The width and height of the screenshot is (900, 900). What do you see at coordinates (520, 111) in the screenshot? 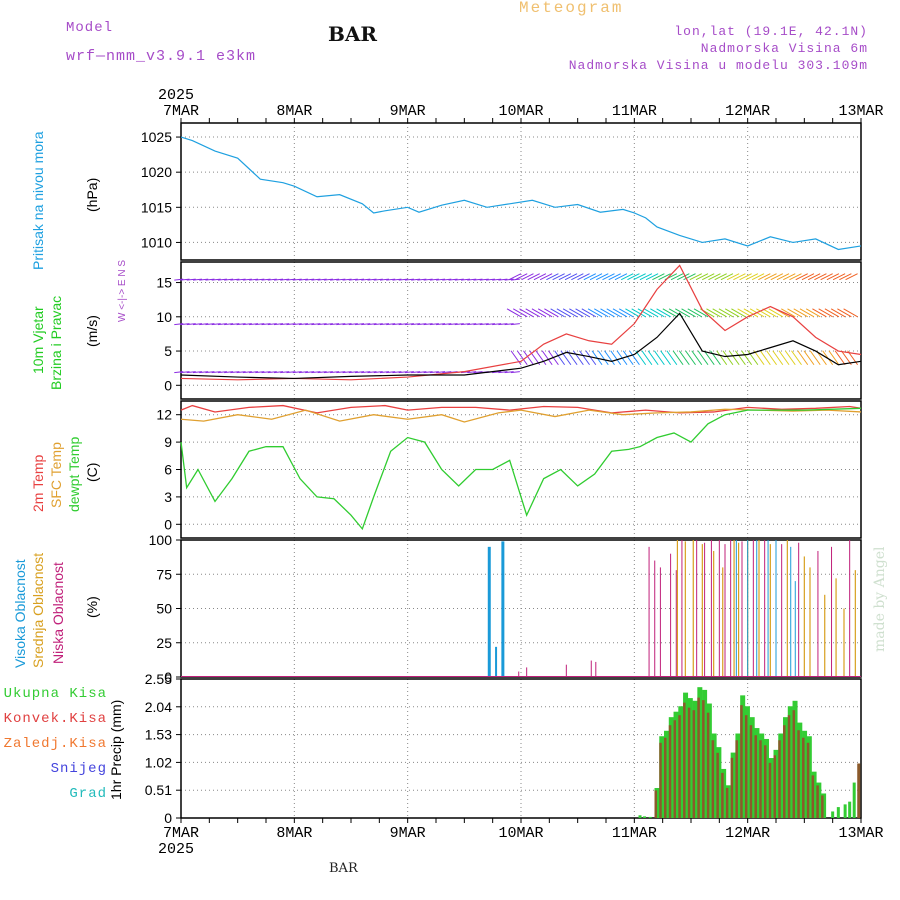
I see `time-tick-top: 10MAR` at bounding box center [520, 111].